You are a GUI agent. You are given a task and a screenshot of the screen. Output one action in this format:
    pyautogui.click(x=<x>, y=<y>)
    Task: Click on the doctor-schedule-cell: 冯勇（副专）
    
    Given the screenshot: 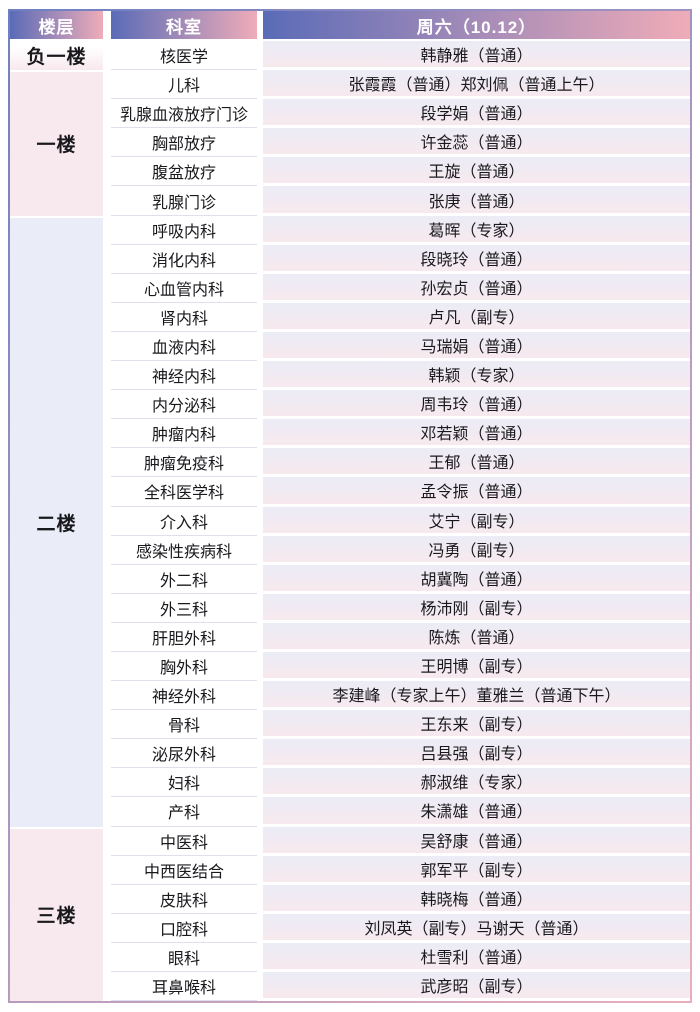 What is the action you would take?
    pyautogui.click(x=476, y=550)
    